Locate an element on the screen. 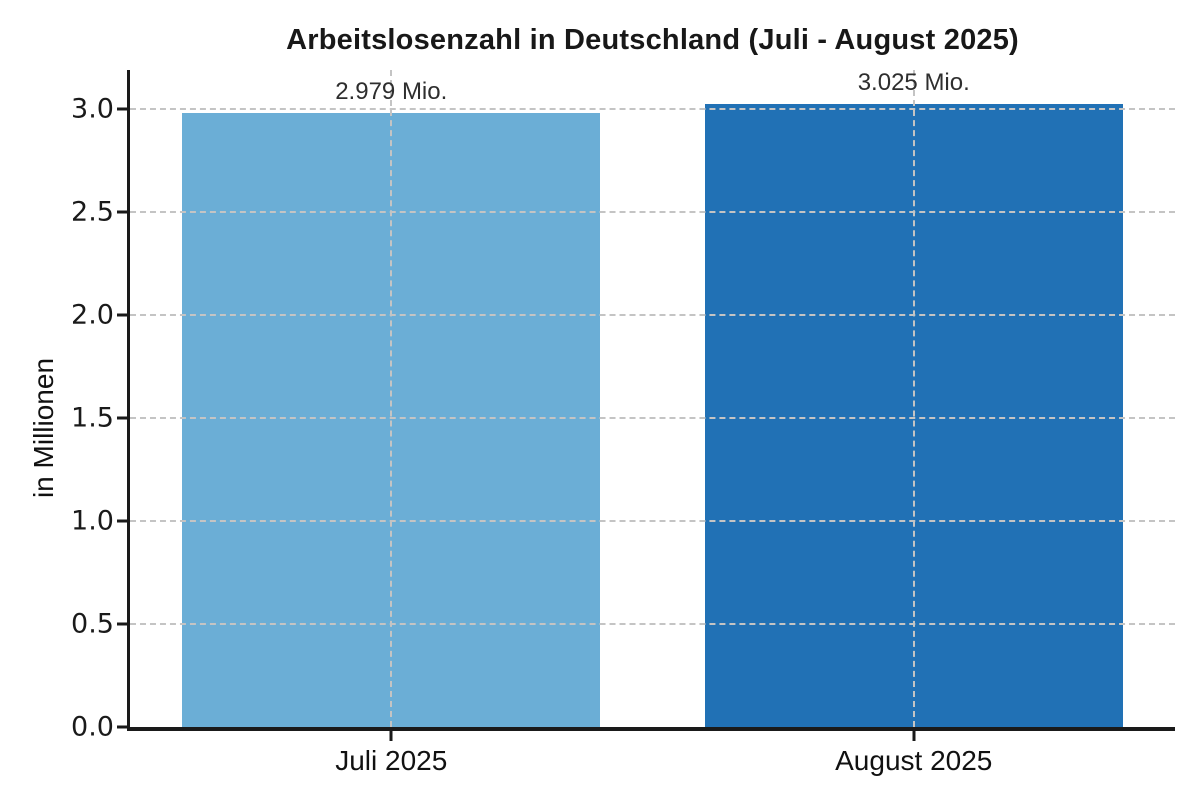 Image resolution: width=1200 pixels, height=800 pixels. y-tick-label: 2.0 is located at coordinates (92, 315).